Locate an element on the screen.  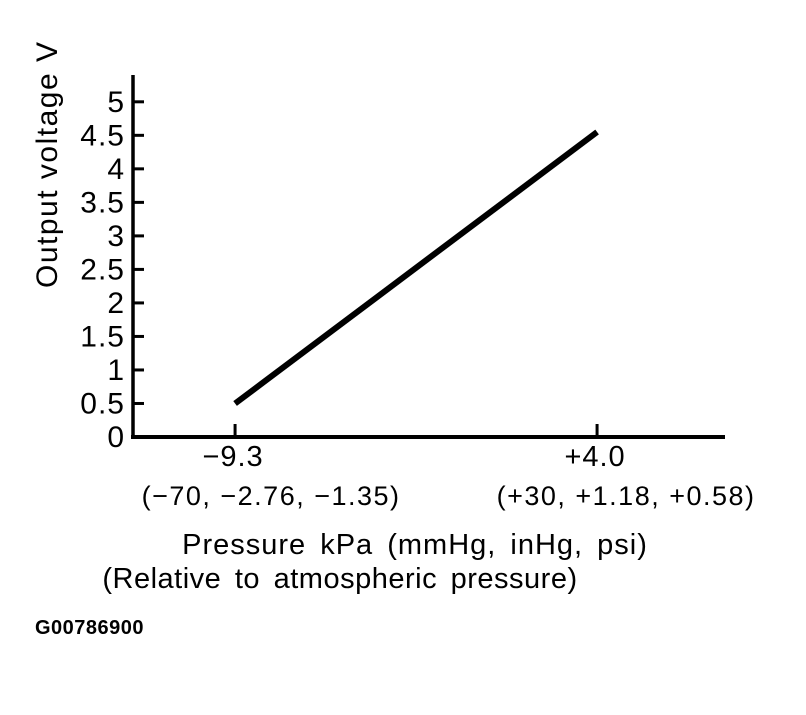
y-tick-label: 3.5 is located at coordinates (102, 202).